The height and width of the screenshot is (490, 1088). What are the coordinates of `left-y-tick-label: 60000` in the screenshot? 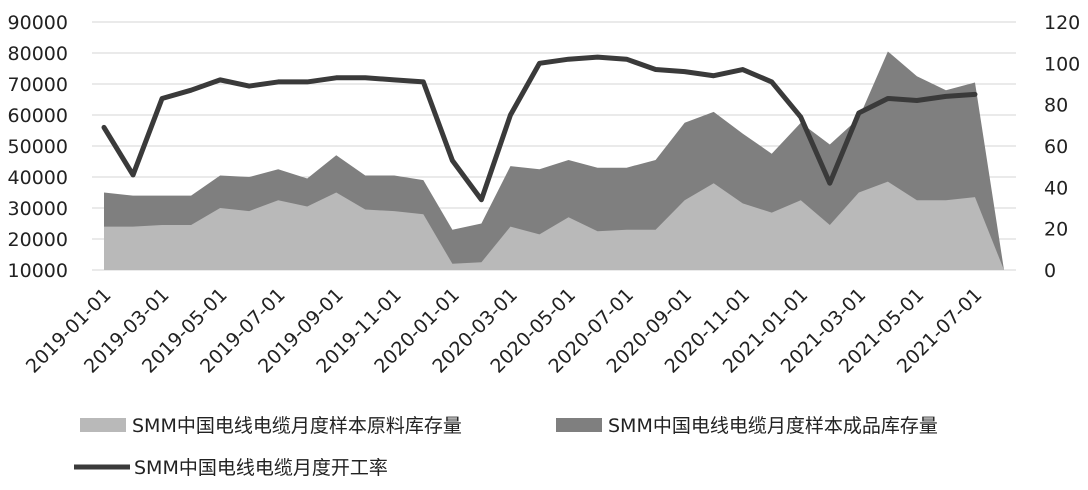 It's located at (38, 116).